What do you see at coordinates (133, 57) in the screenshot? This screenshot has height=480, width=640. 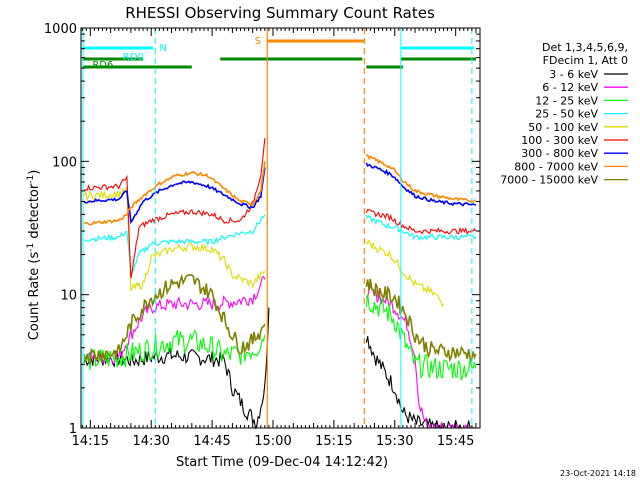 I see `rd0-flag-label: RD0` at bounding box center [133, 57].